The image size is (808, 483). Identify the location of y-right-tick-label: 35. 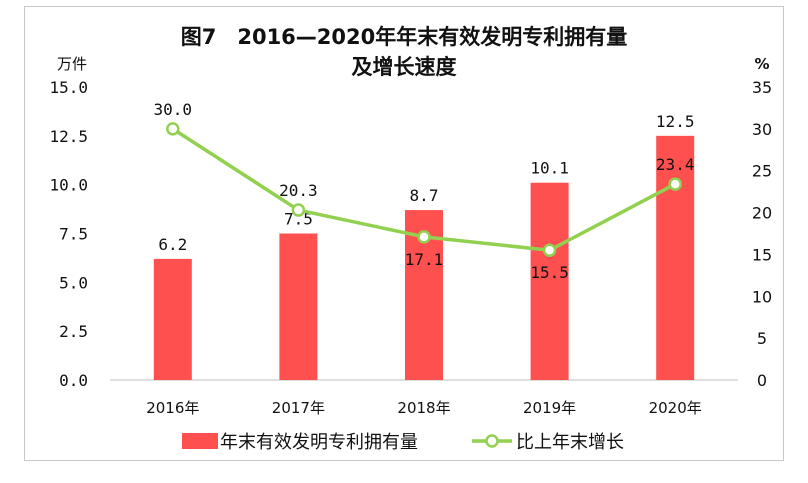
(762, 87).